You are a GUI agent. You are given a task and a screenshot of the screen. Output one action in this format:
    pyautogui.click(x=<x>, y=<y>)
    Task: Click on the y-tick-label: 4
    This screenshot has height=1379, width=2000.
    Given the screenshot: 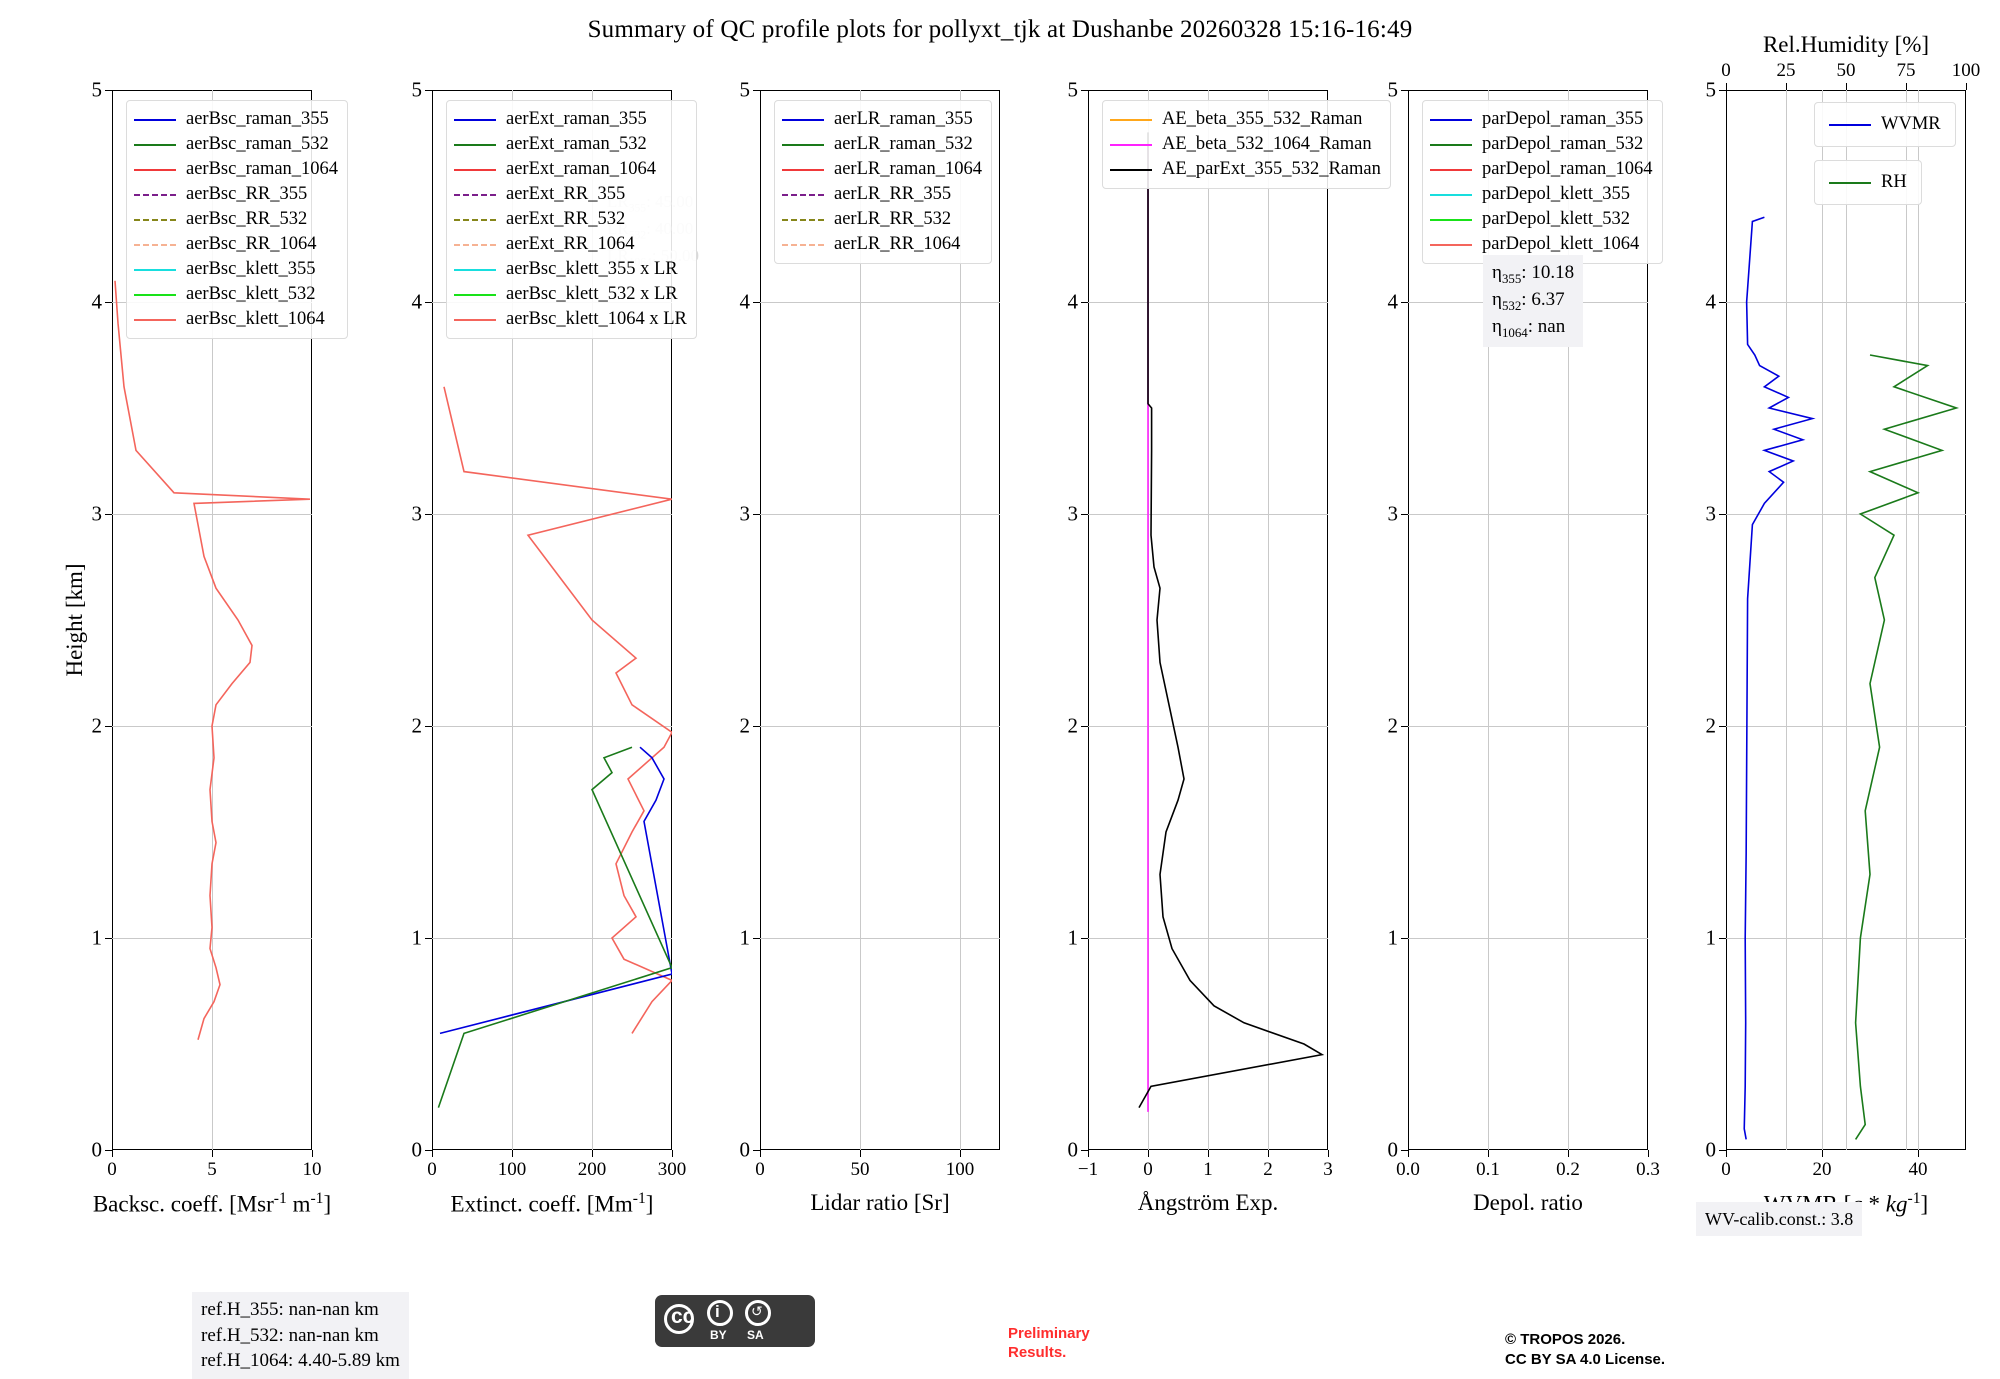 What is the action you would take?
    pyautogui.click(x=1073, y=301)
    